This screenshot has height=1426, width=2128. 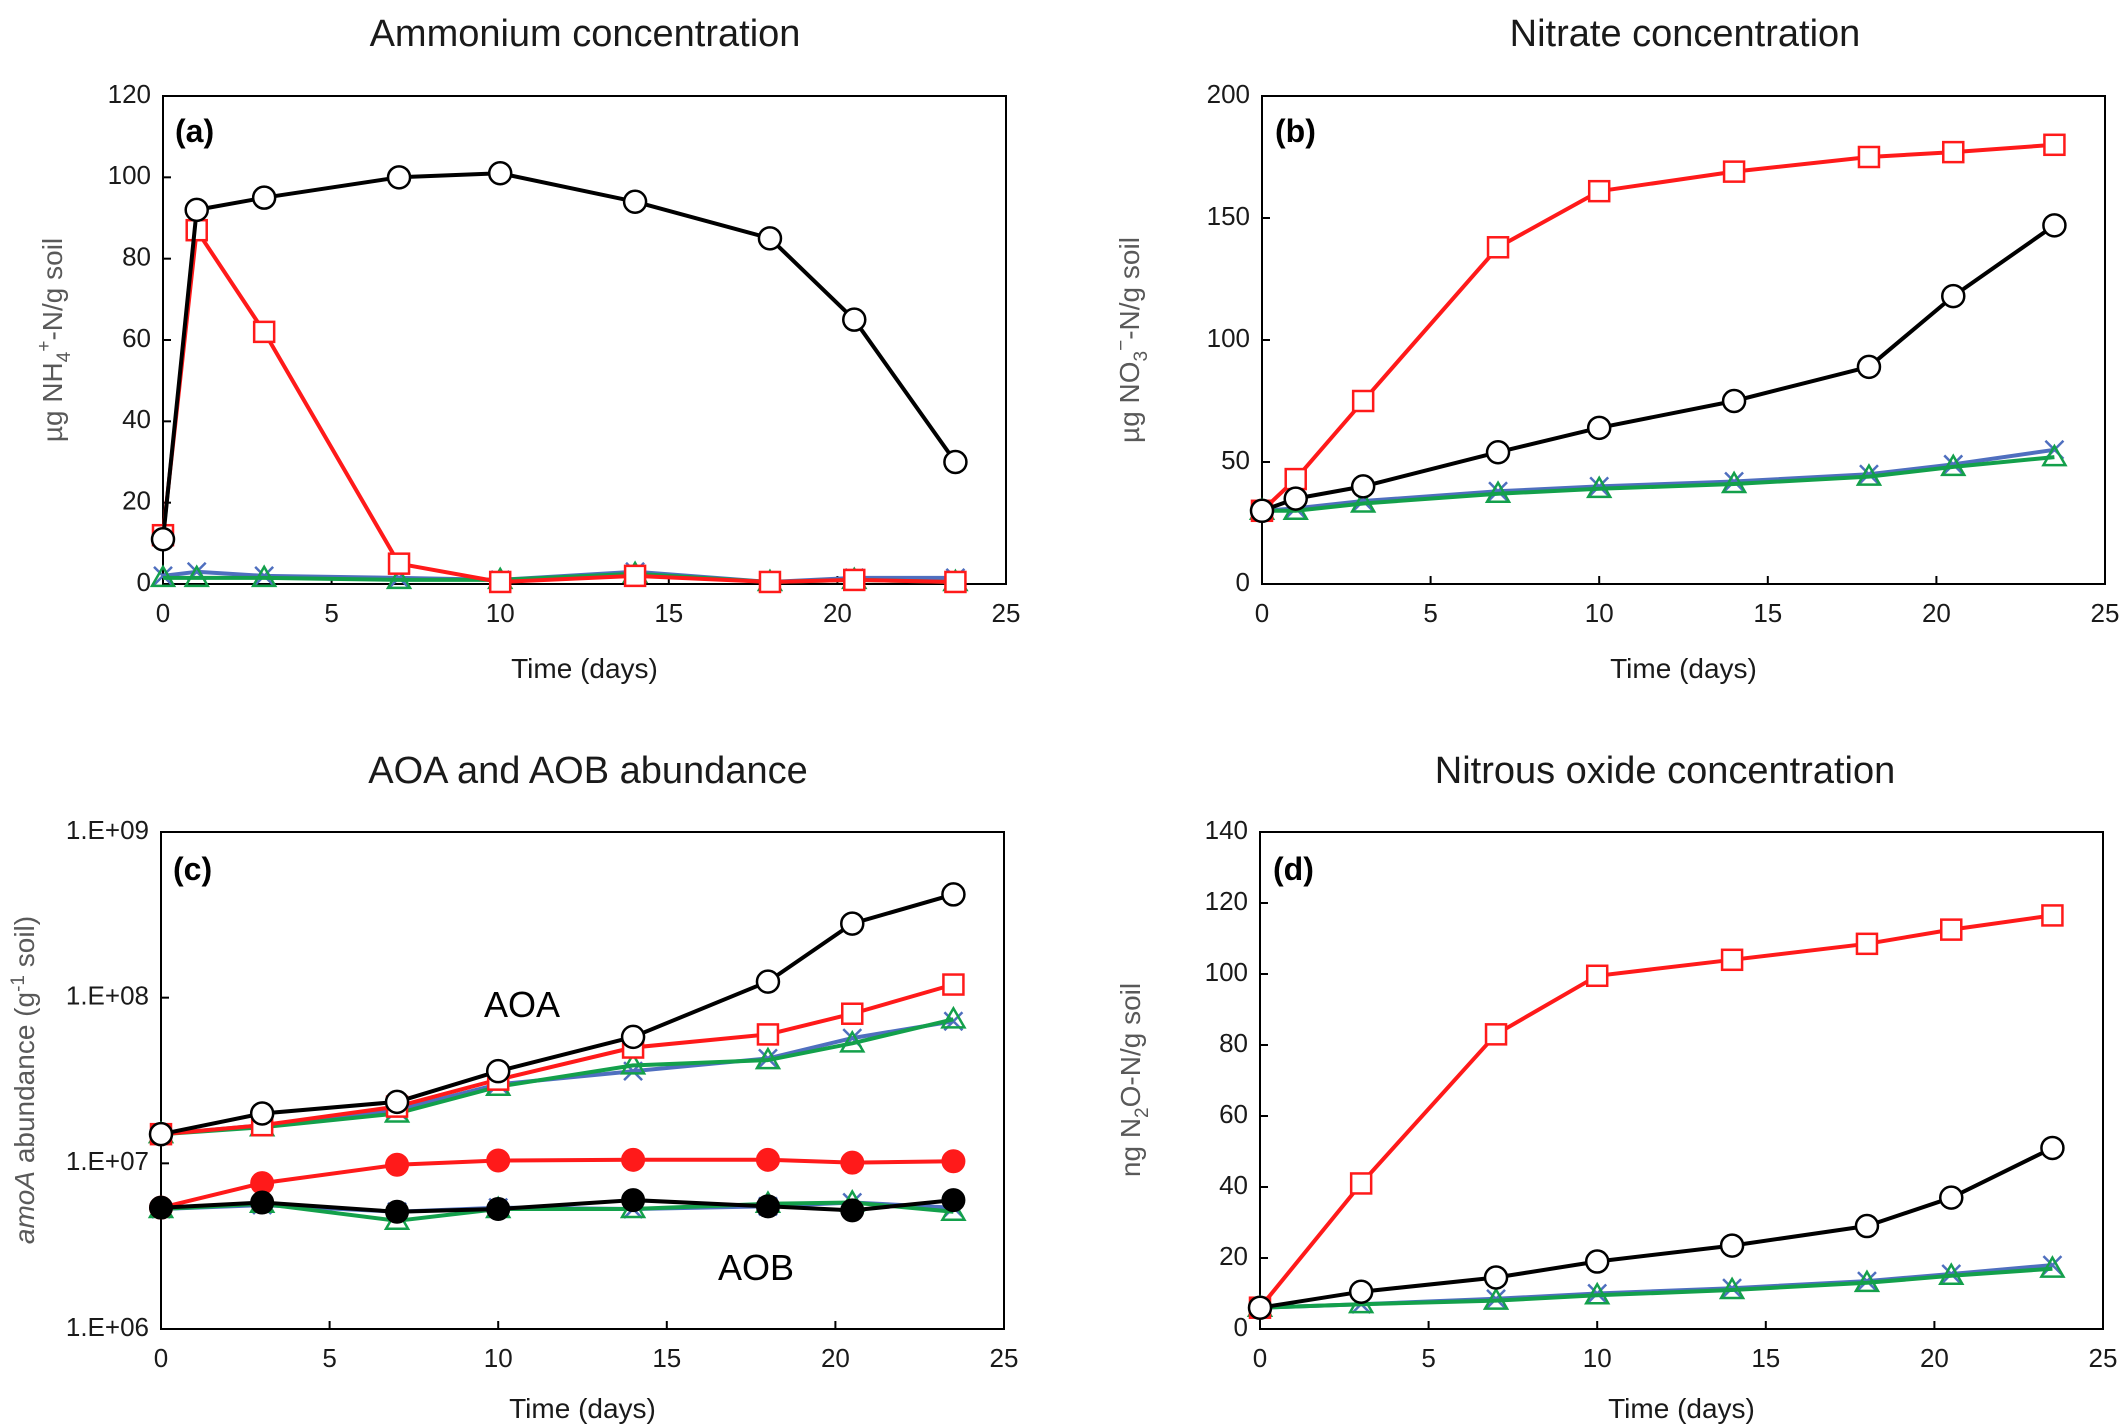 What do you see at coordinates (1295, 131) in the screenshot?
I see `panel-letter: (b)` at bounding box center [1295, 131].